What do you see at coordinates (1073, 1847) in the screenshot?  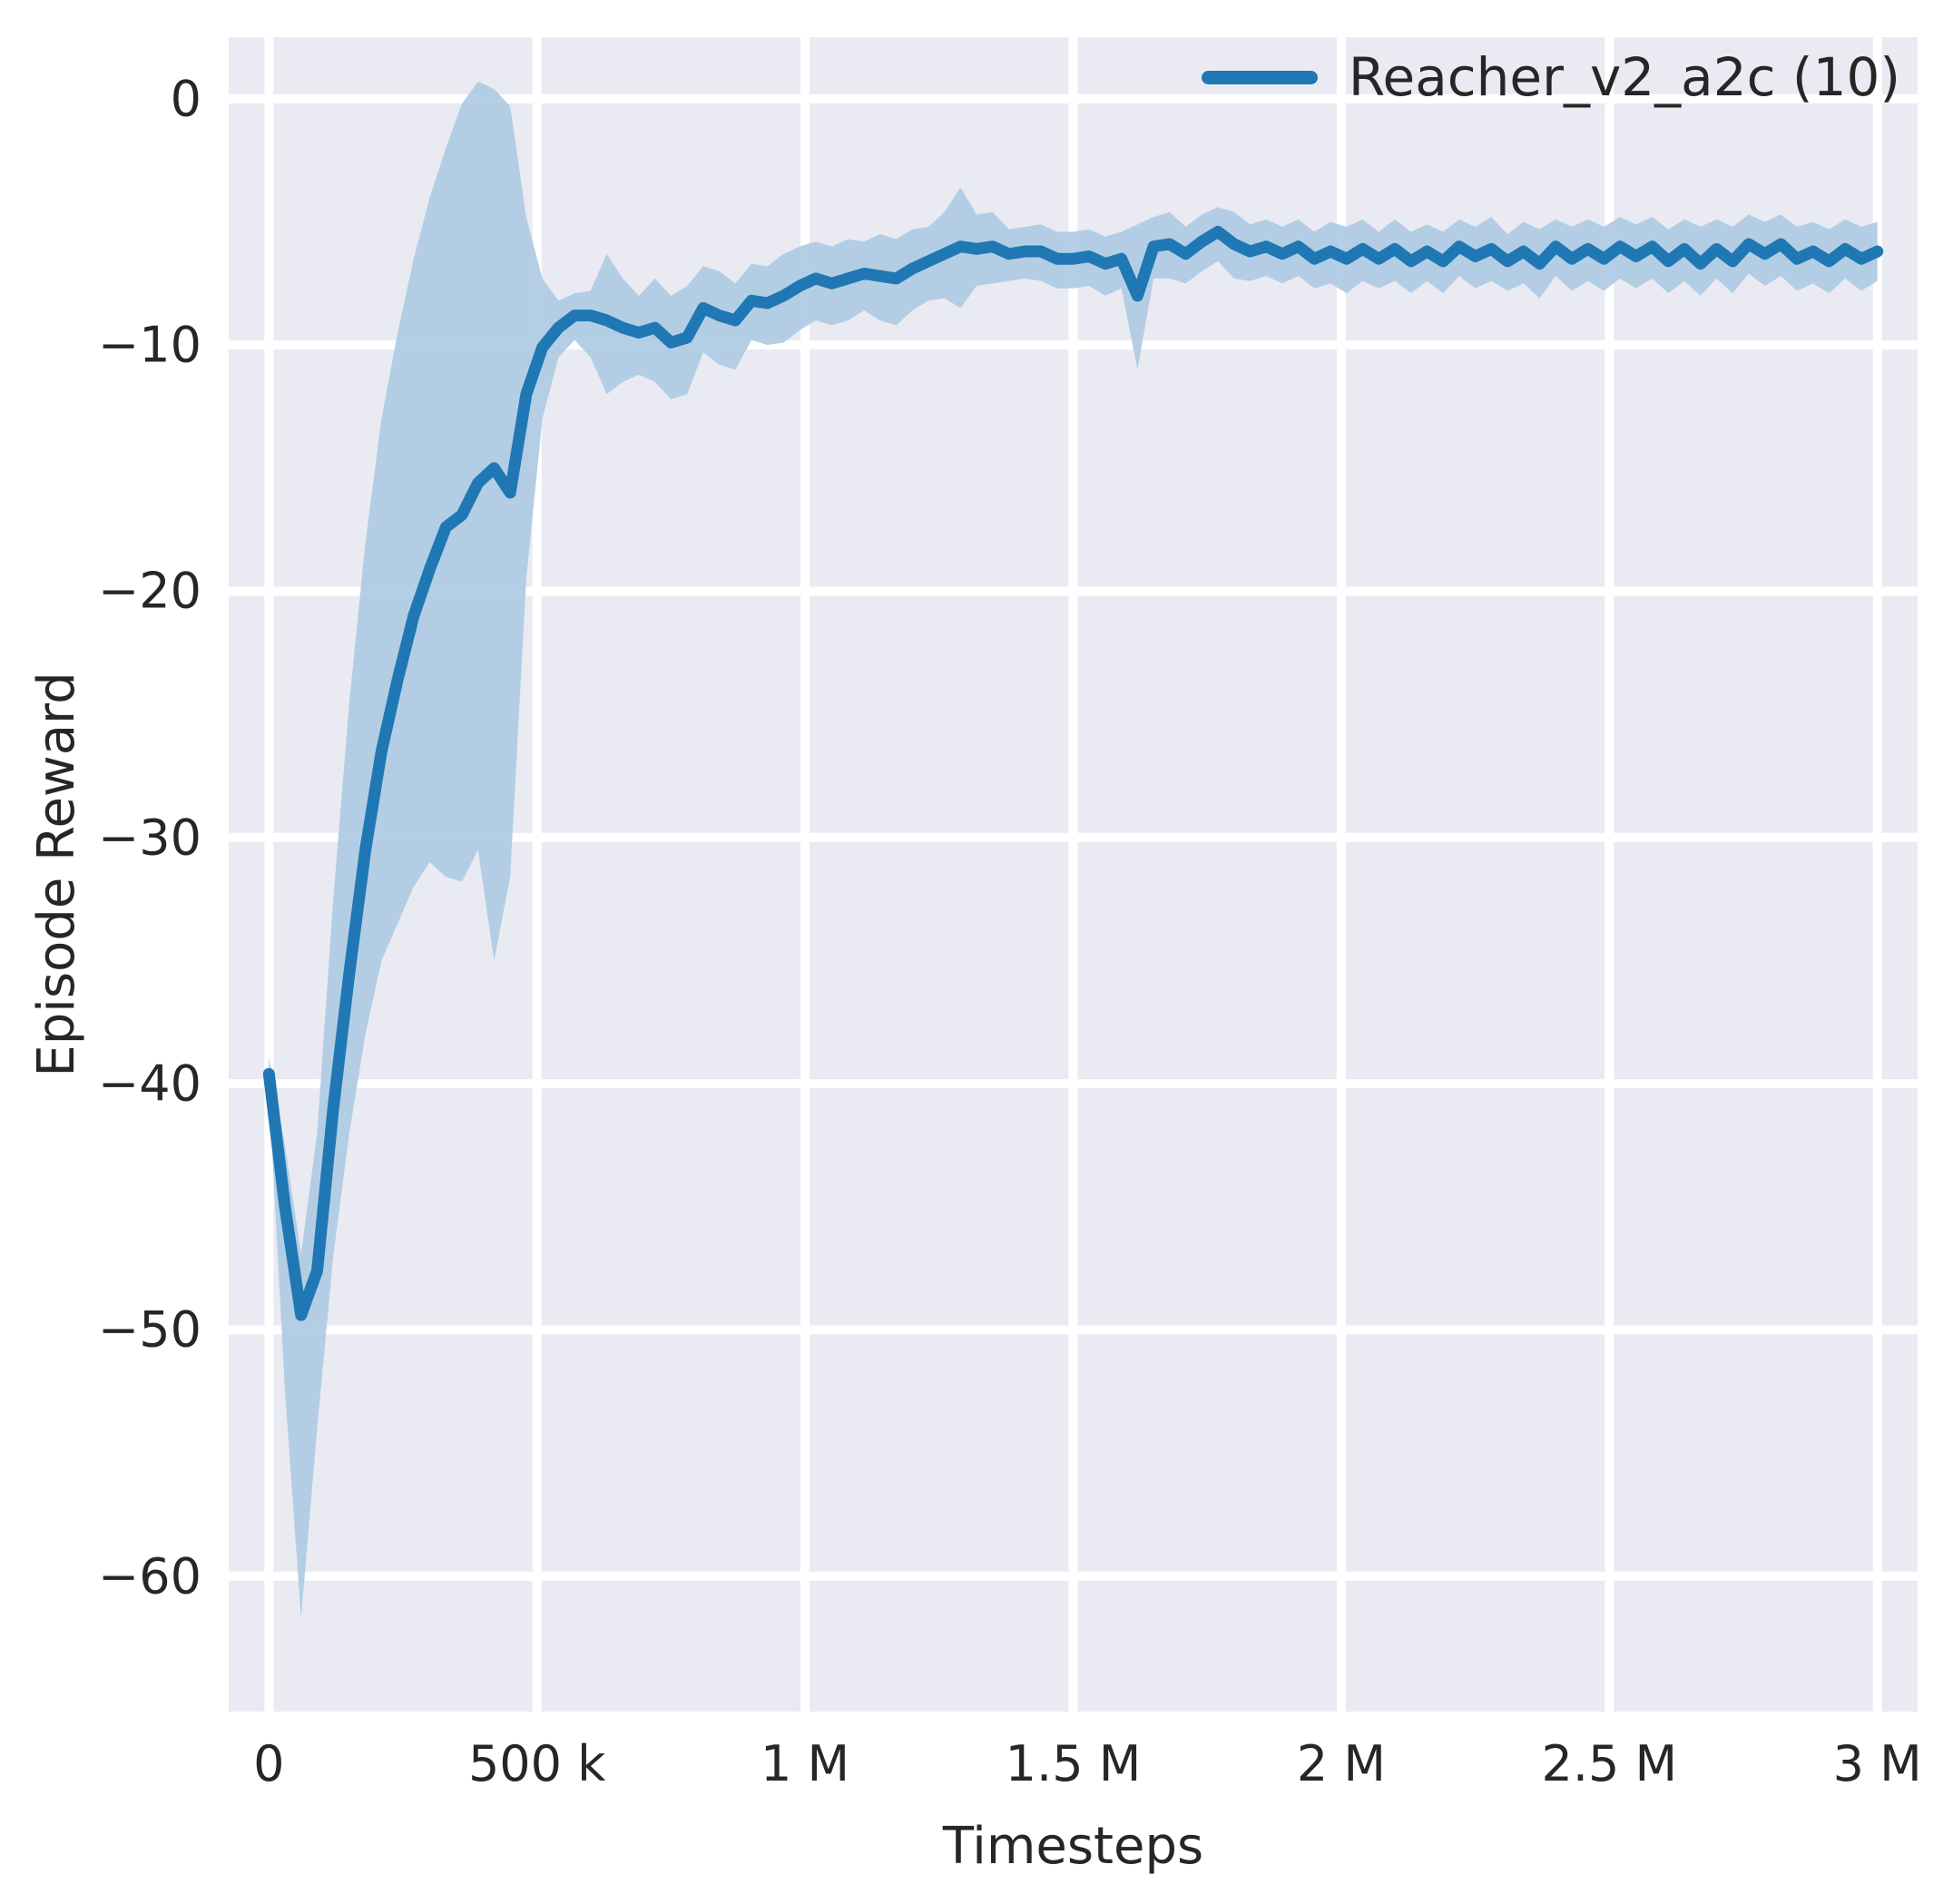 I see `x-axis-title: Timesteps` at bounding box center [1073, 1847].